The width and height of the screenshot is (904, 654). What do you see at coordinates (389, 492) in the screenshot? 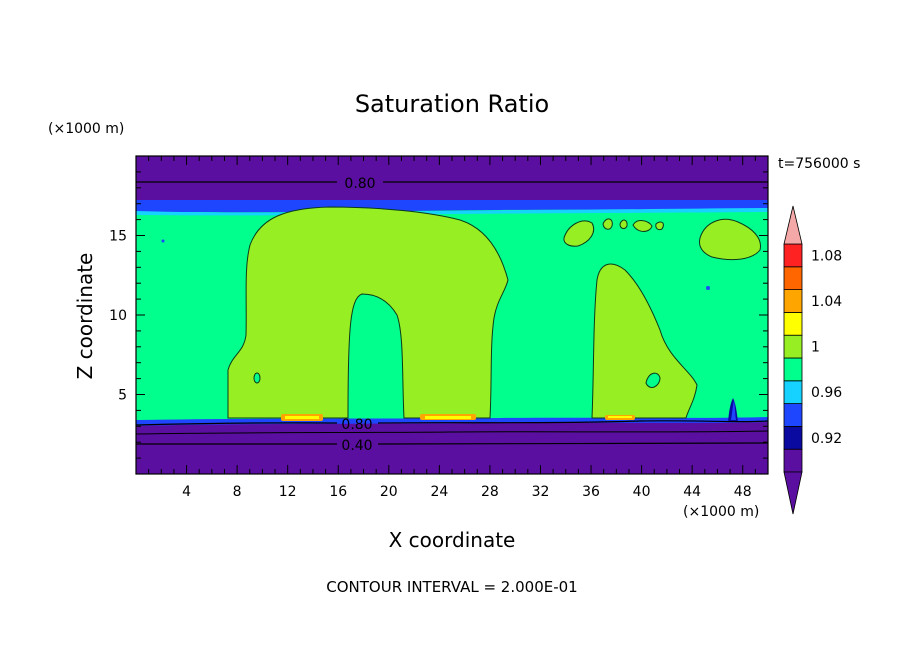
I see `x-tick-label: 20` at bounding box center [389, 492].